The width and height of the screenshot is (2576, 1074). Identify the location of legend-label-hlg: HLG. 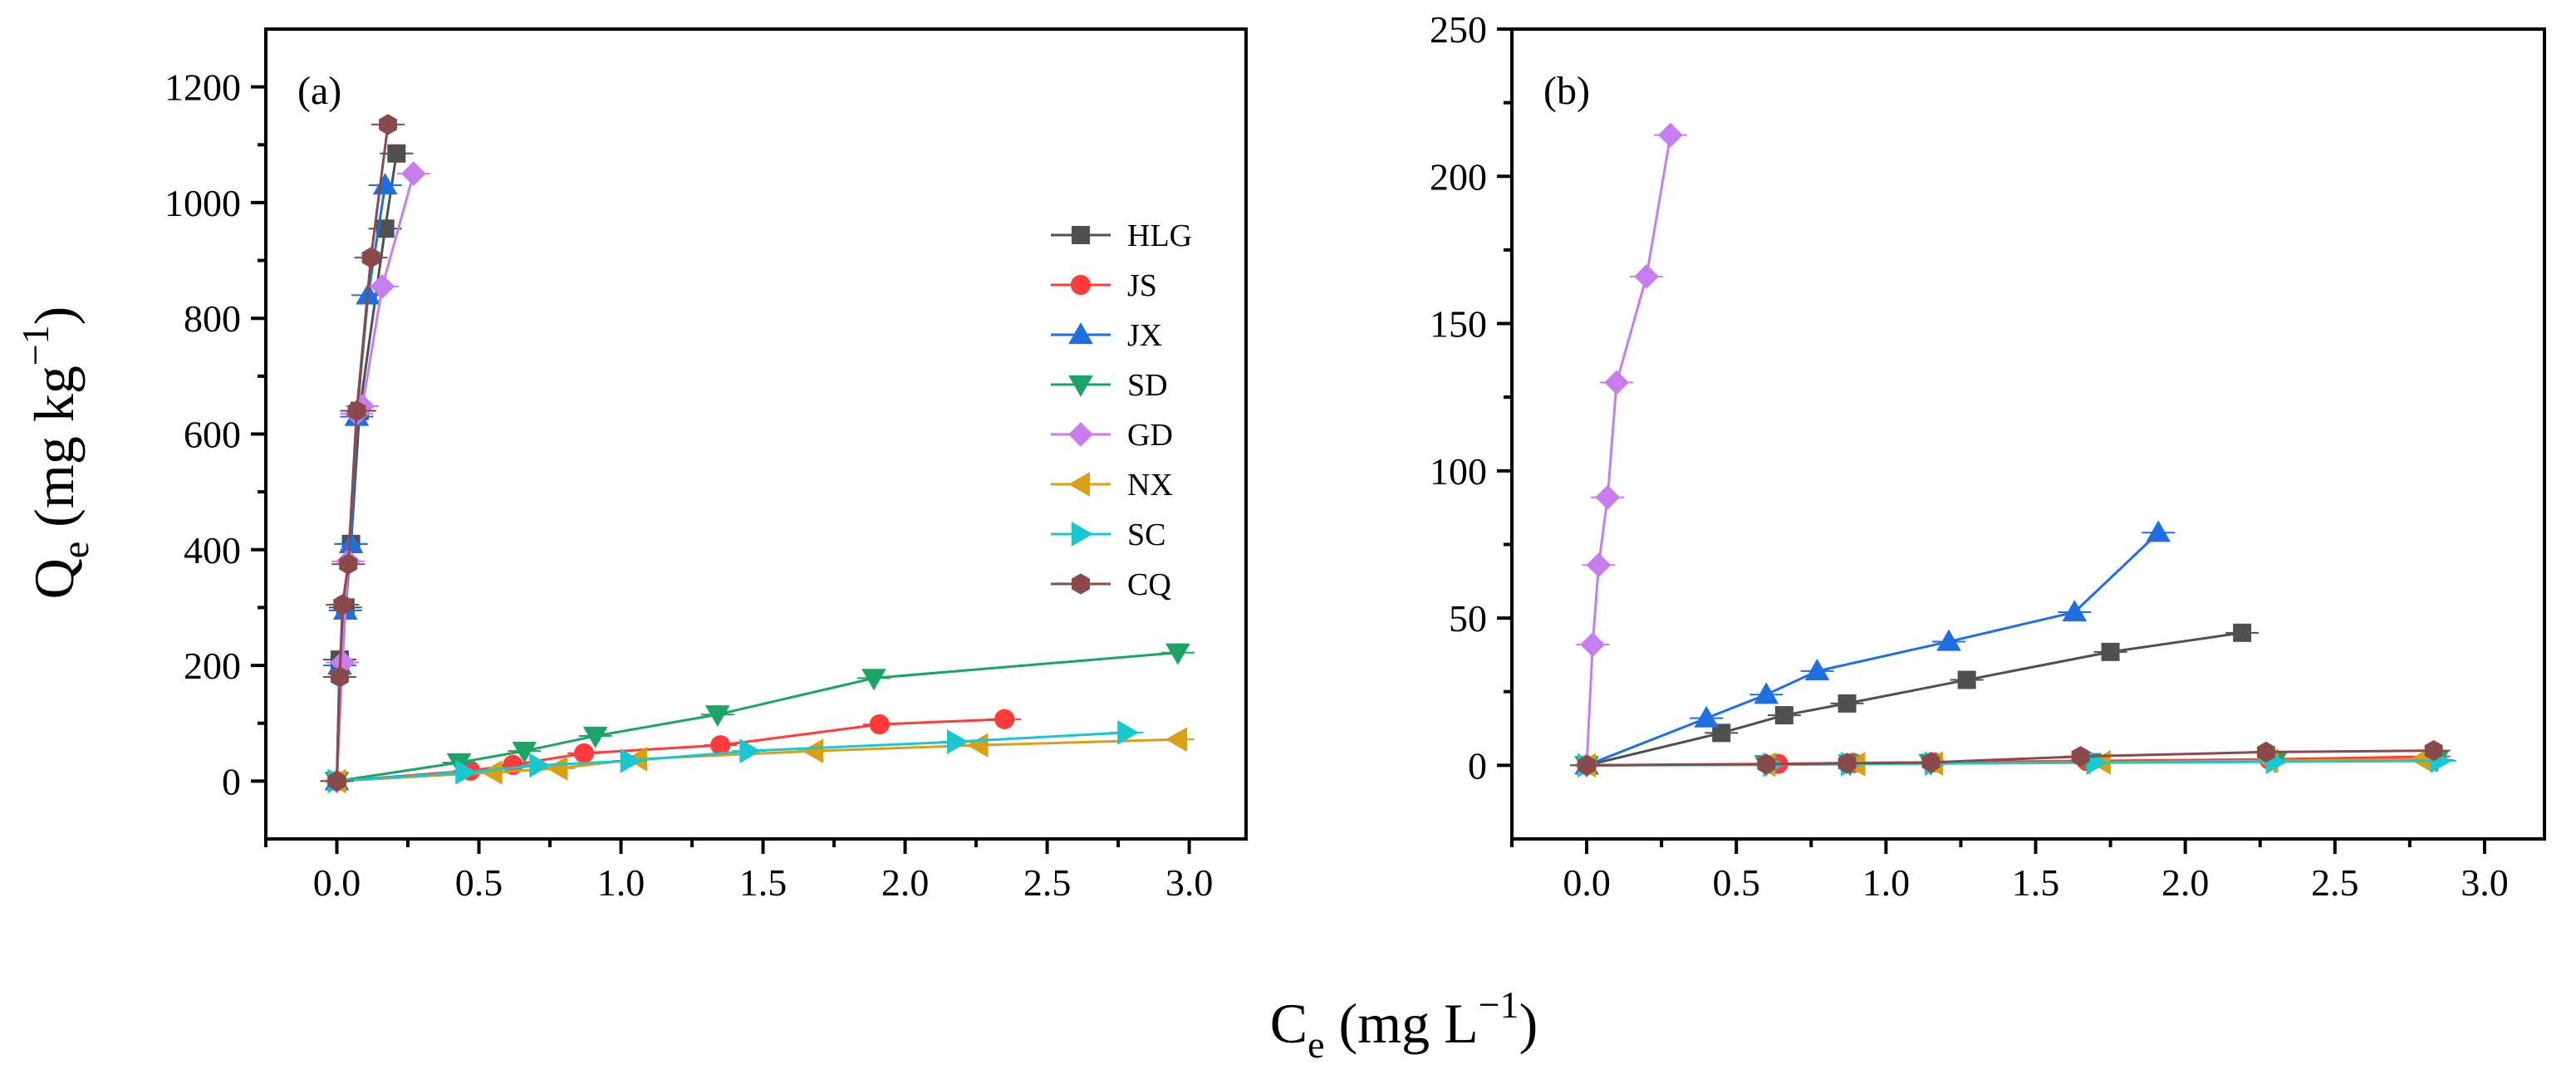
(1159, 235).